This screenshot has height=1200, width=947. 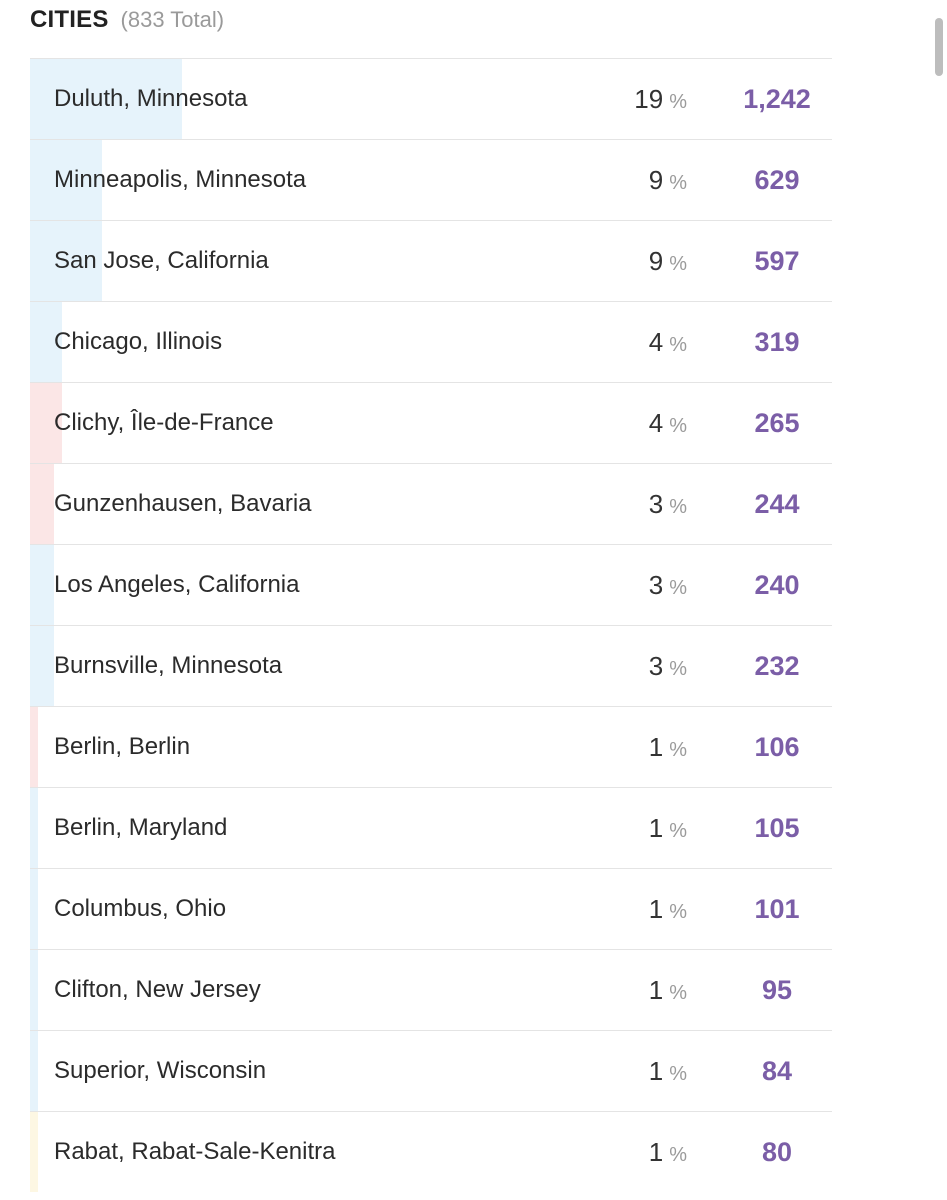 I want to click on city-name: Clifton, New Jersey, so click(x=157, y=989).